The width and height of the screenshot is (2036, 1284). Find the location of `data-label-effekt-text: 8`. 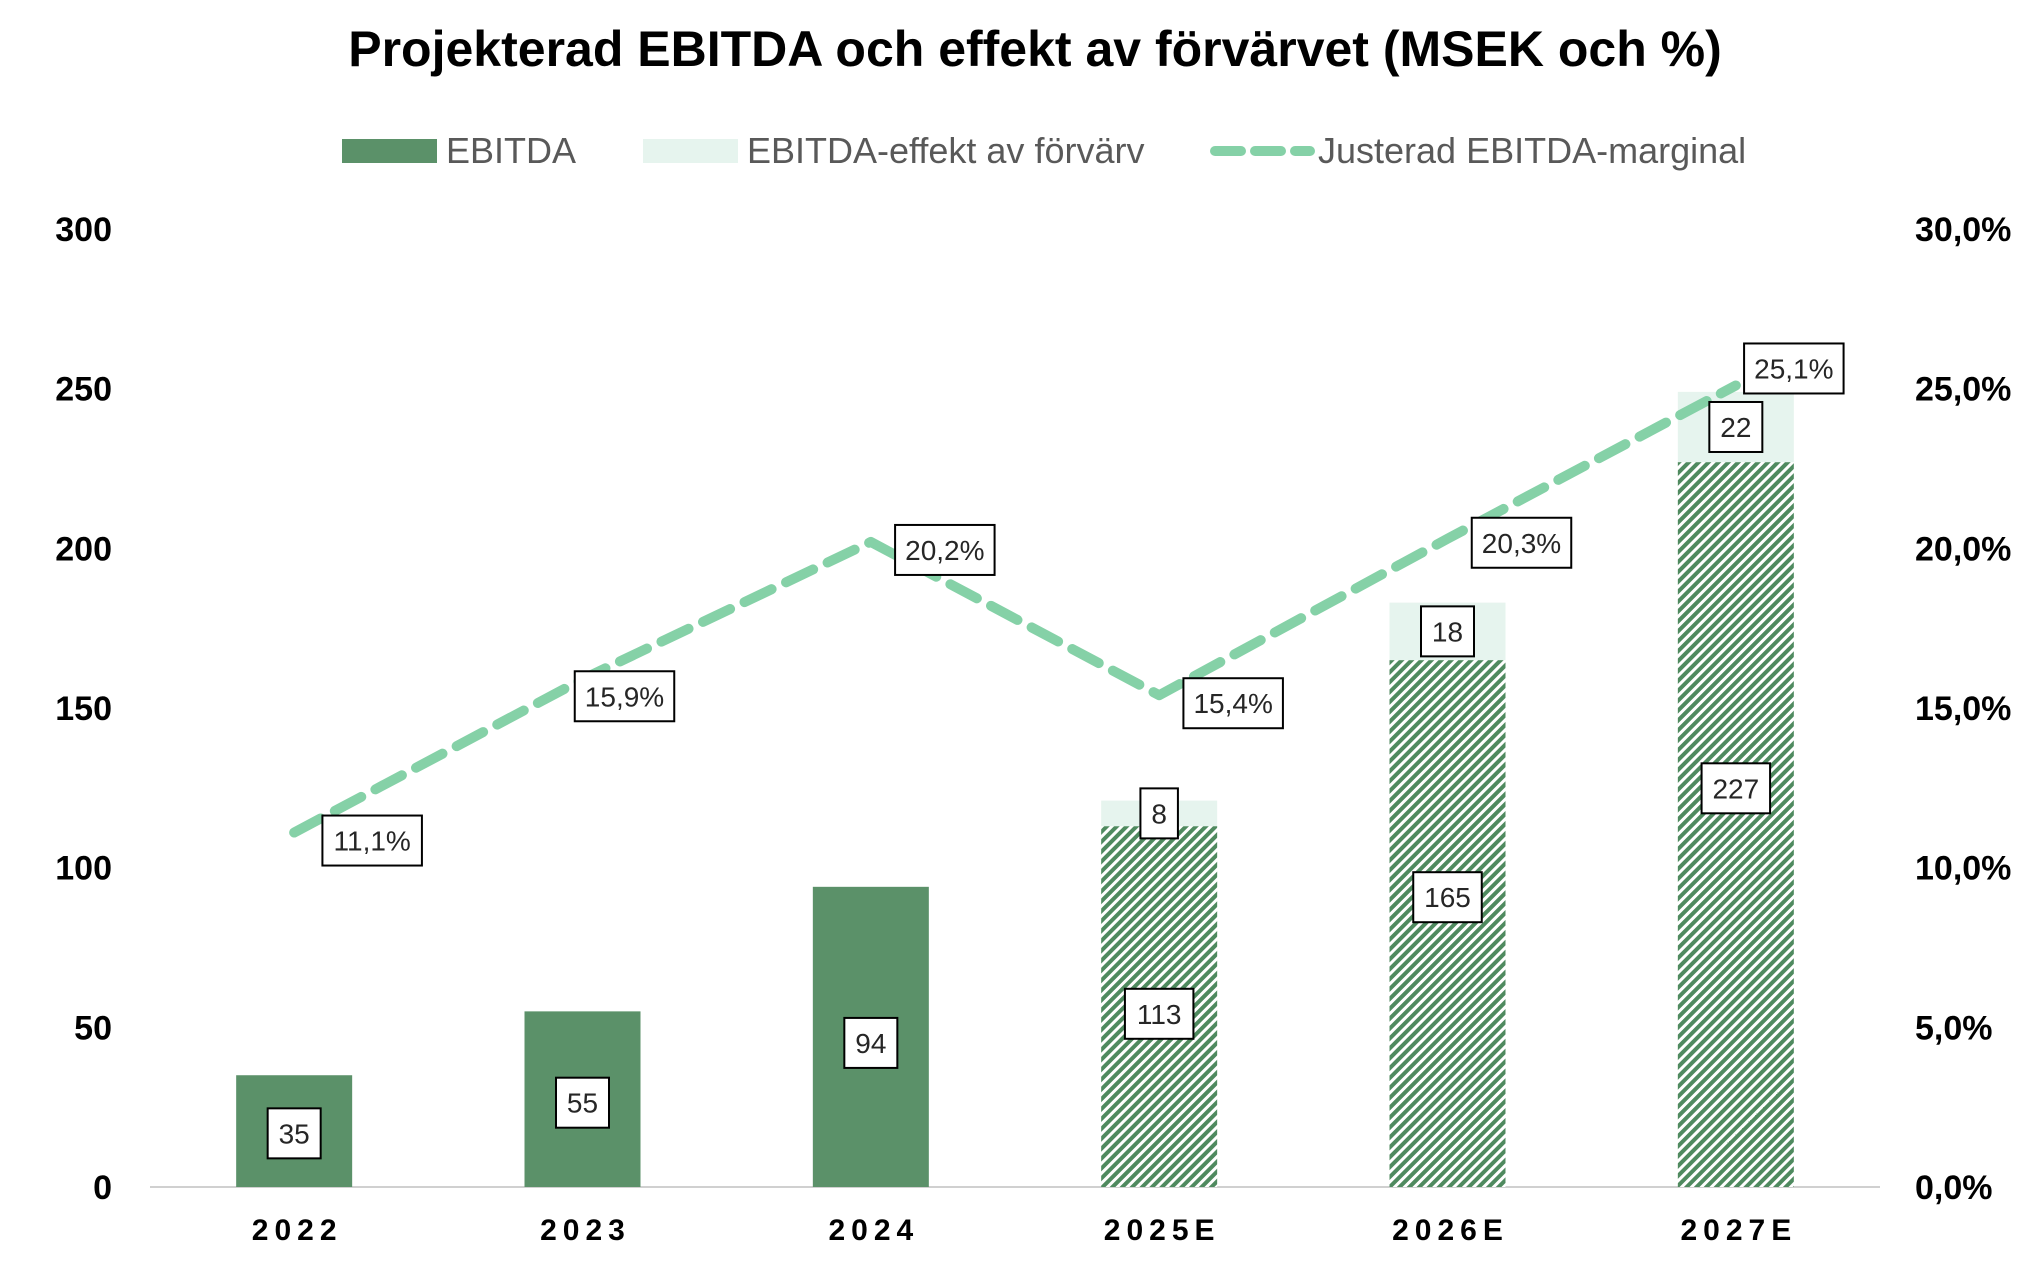

data-label-effekt-text: 8 is located at coordinates (1159, 813).